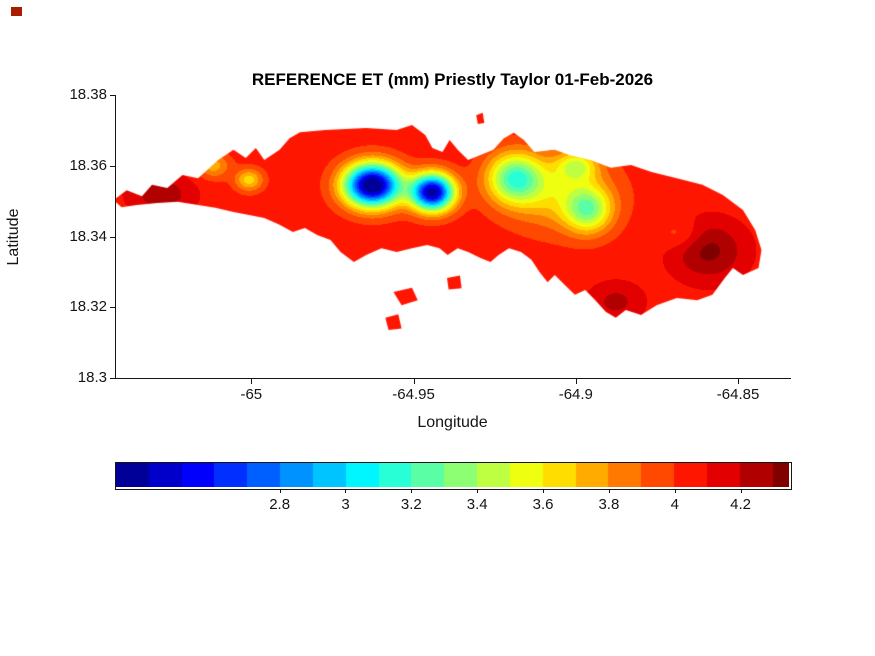  Describe the element at coordinates (413, 394) in the screenshot. I see `x-tick-label: -64.95` at that location.